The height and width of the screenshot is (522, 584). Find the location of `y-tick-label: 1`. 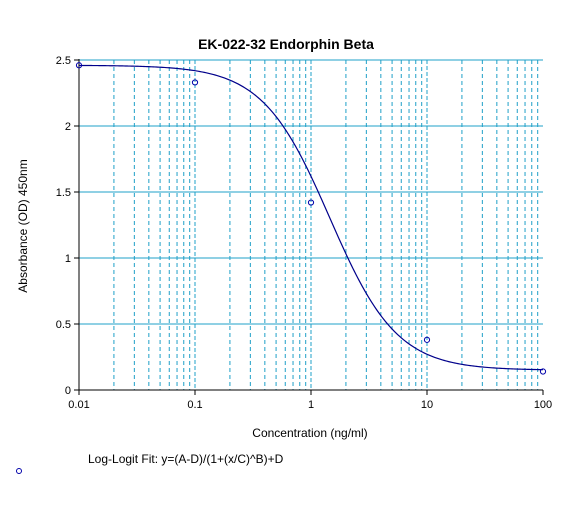

y-tick-label: 1 is located at coordinates (68, 259).